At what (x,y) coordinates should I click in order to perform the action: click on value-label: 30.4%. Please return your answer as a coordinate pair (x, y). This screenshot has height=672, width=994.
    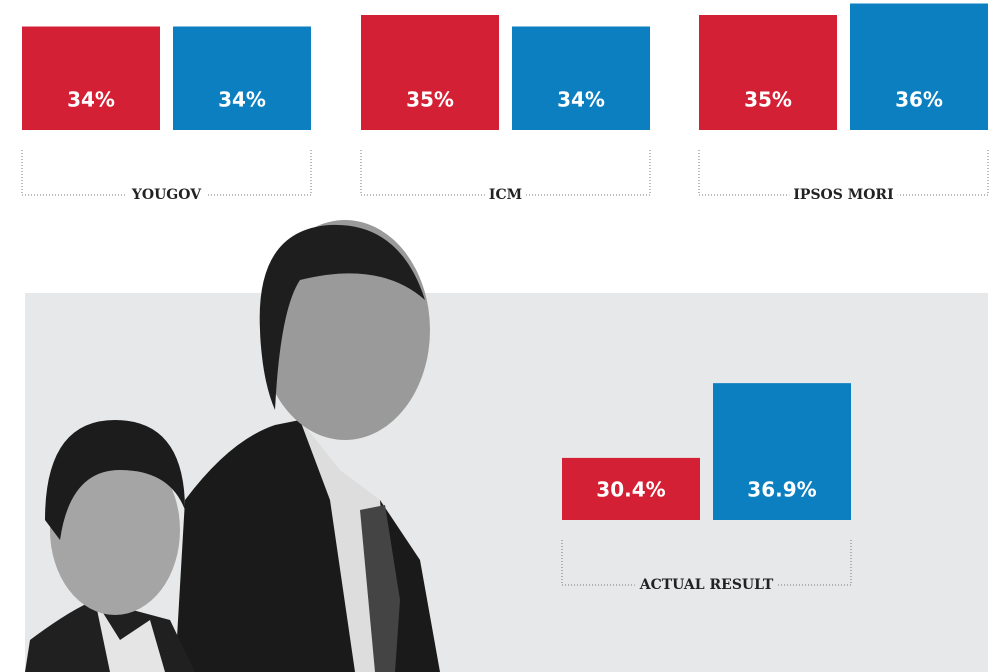
    Looking at the image, I should click on (630, 490).